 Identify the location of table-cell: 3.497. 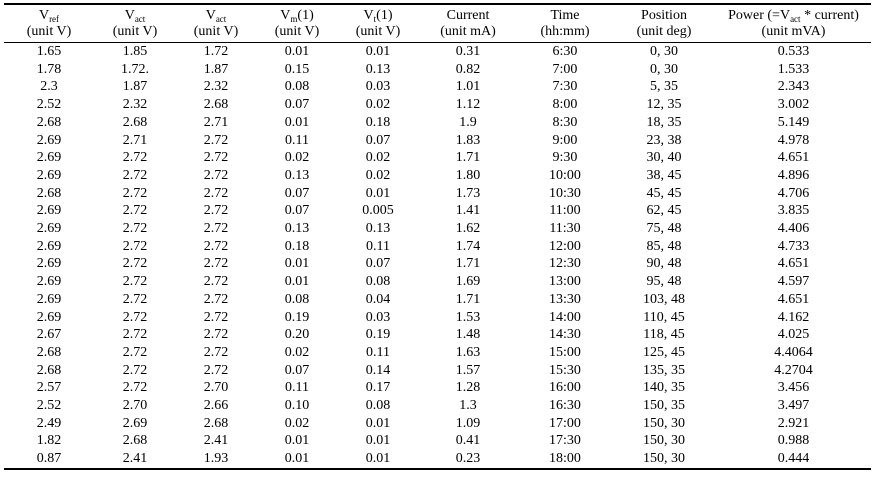
(793, 406).